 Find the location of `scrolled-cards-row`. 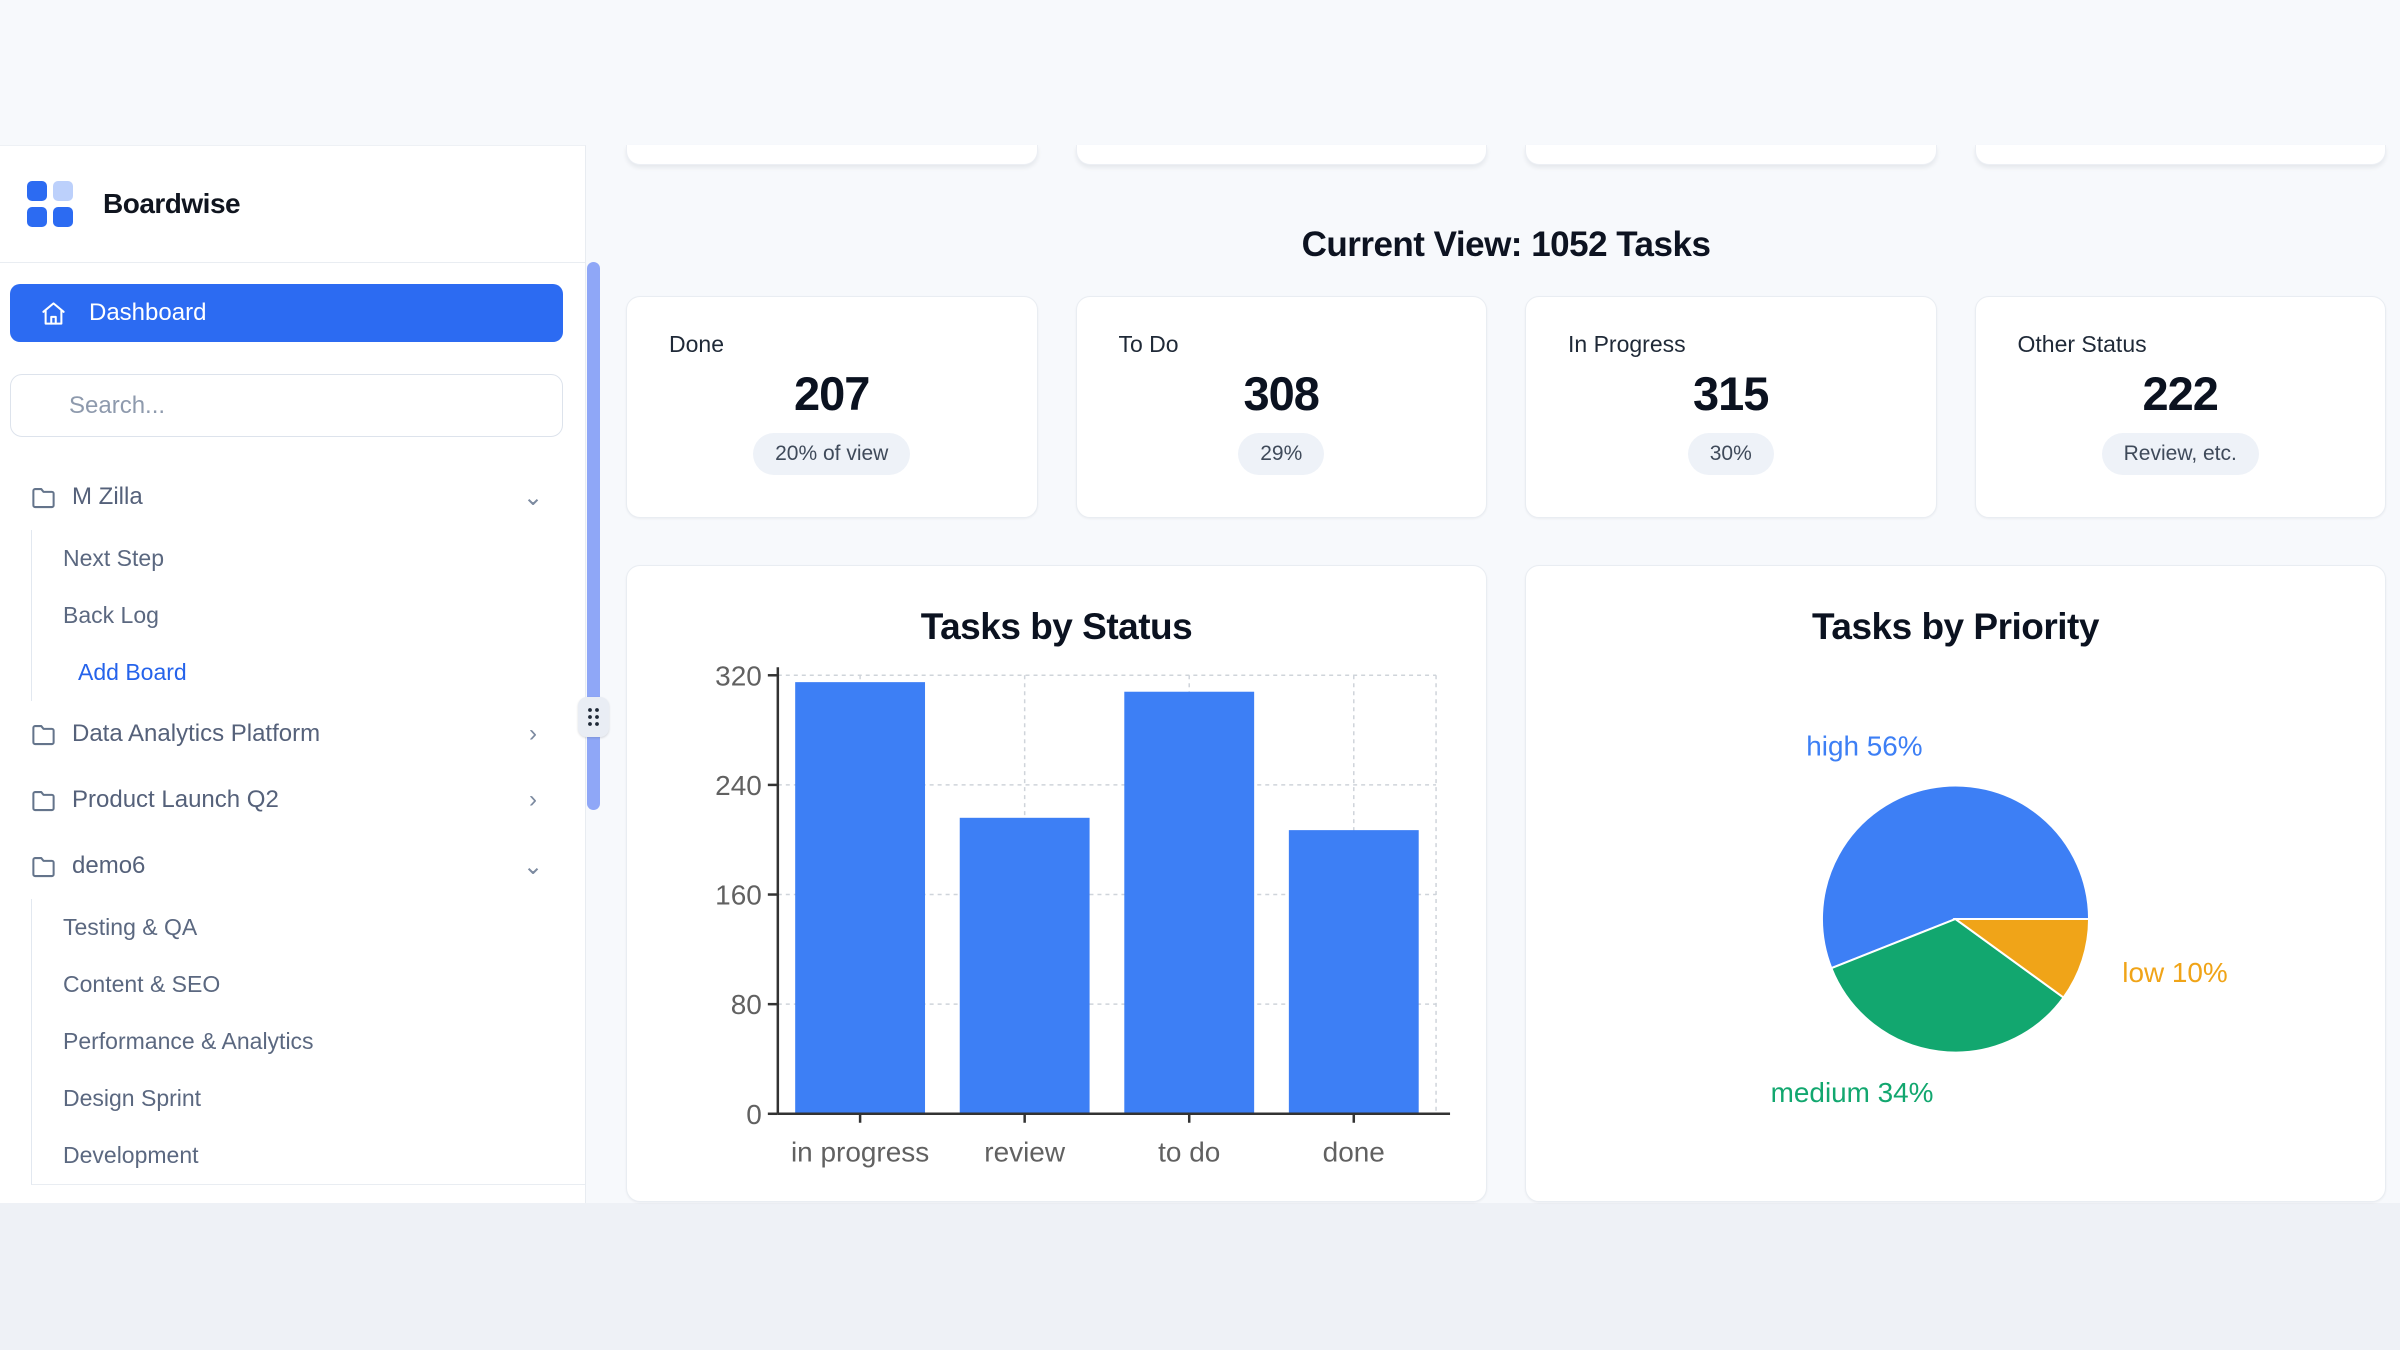

scrolled-cards-row is located at coordinates (1506, 155).